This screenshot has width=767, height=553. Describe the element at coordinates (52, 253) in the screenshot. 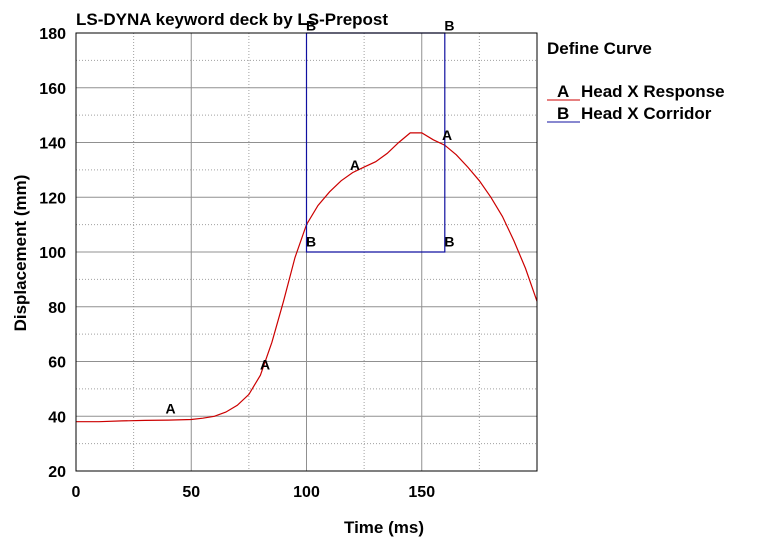

I see `y-tick-label: 100` at that location.